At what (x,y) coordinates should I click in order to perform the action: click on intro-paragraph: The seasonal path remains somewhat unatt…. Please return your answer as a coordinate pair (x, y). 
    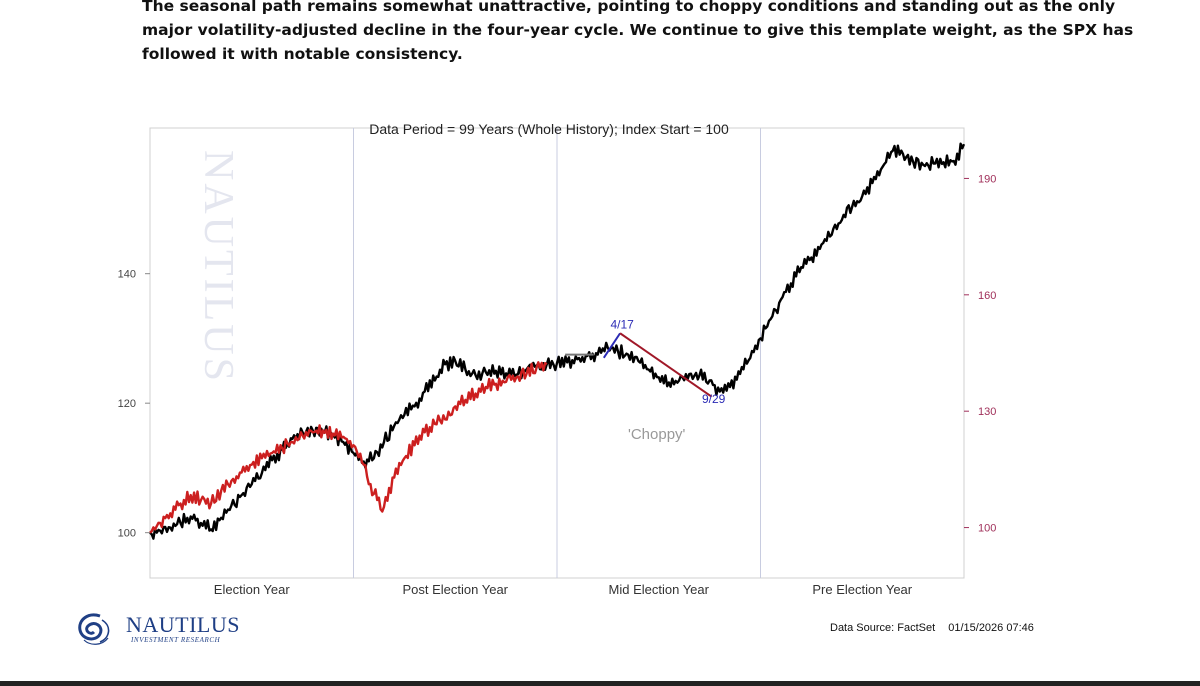
    Looking at the image, I should click on (642, 33).